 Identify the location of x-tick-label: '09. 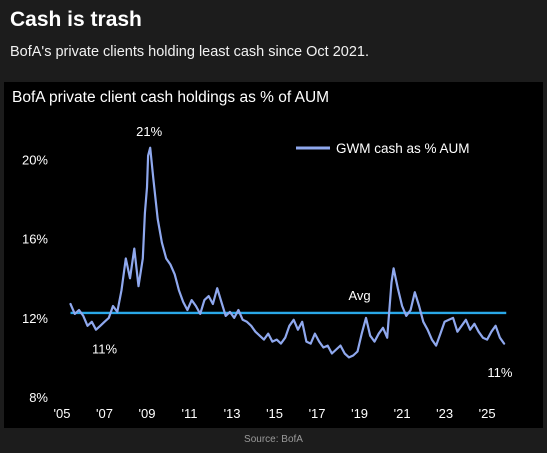
(147, 413).